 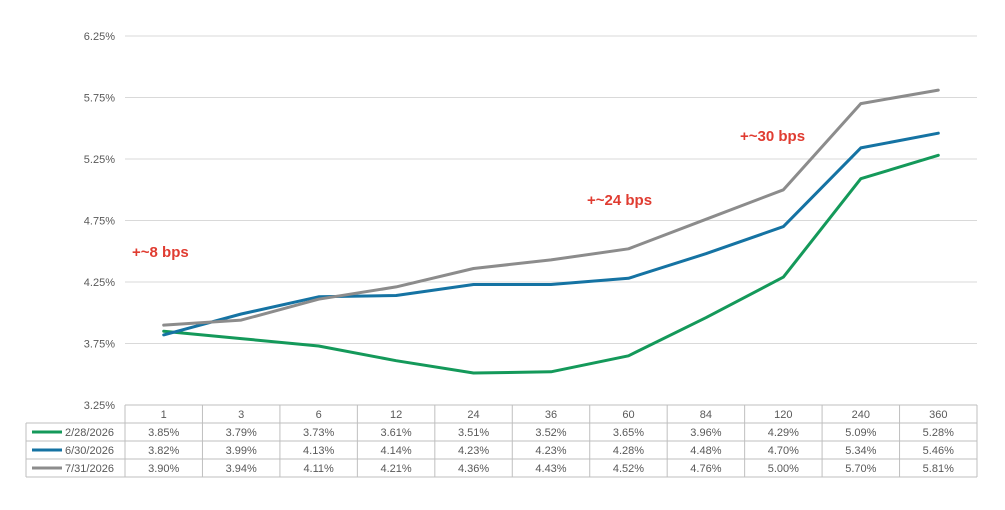 What do you see at coordinates (938, 469) in the screenshot?
I see `table-cell: 5.81%` at bounding box center [938, 469].